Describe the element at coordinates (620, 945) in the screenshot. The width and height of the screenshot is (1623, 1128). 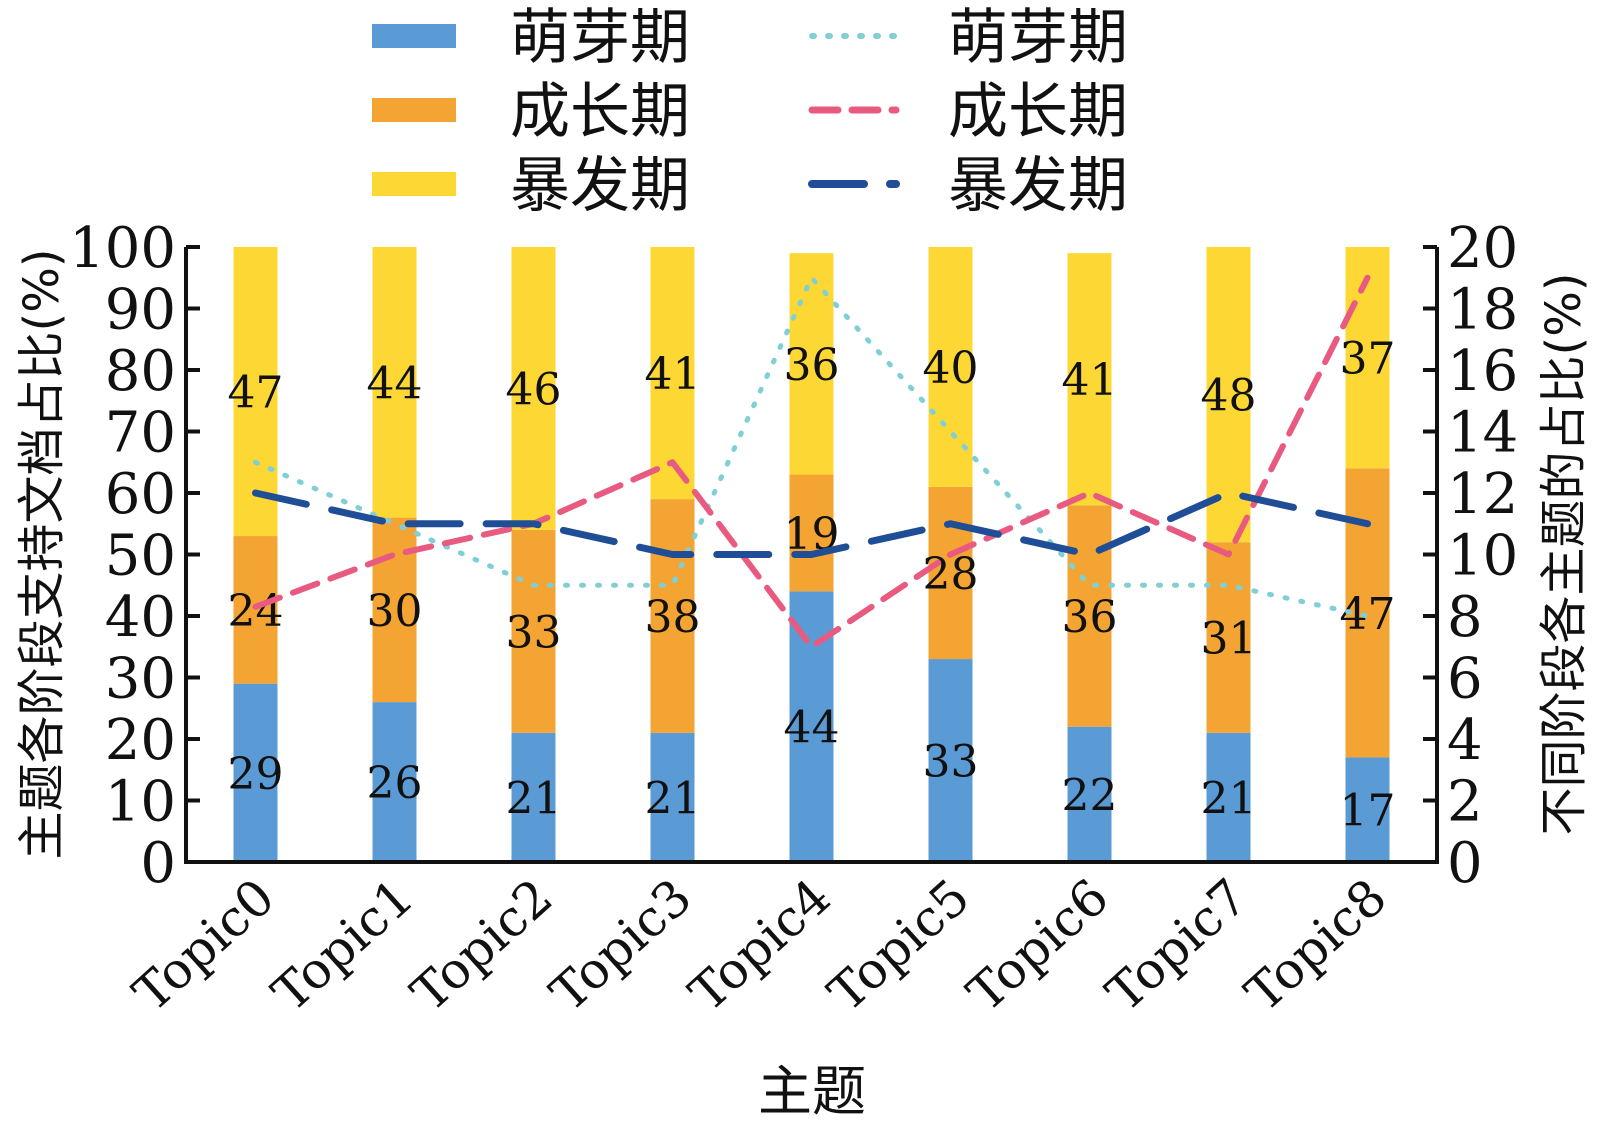
I see `x-tick-label-Topic3: Topic3` at that location.